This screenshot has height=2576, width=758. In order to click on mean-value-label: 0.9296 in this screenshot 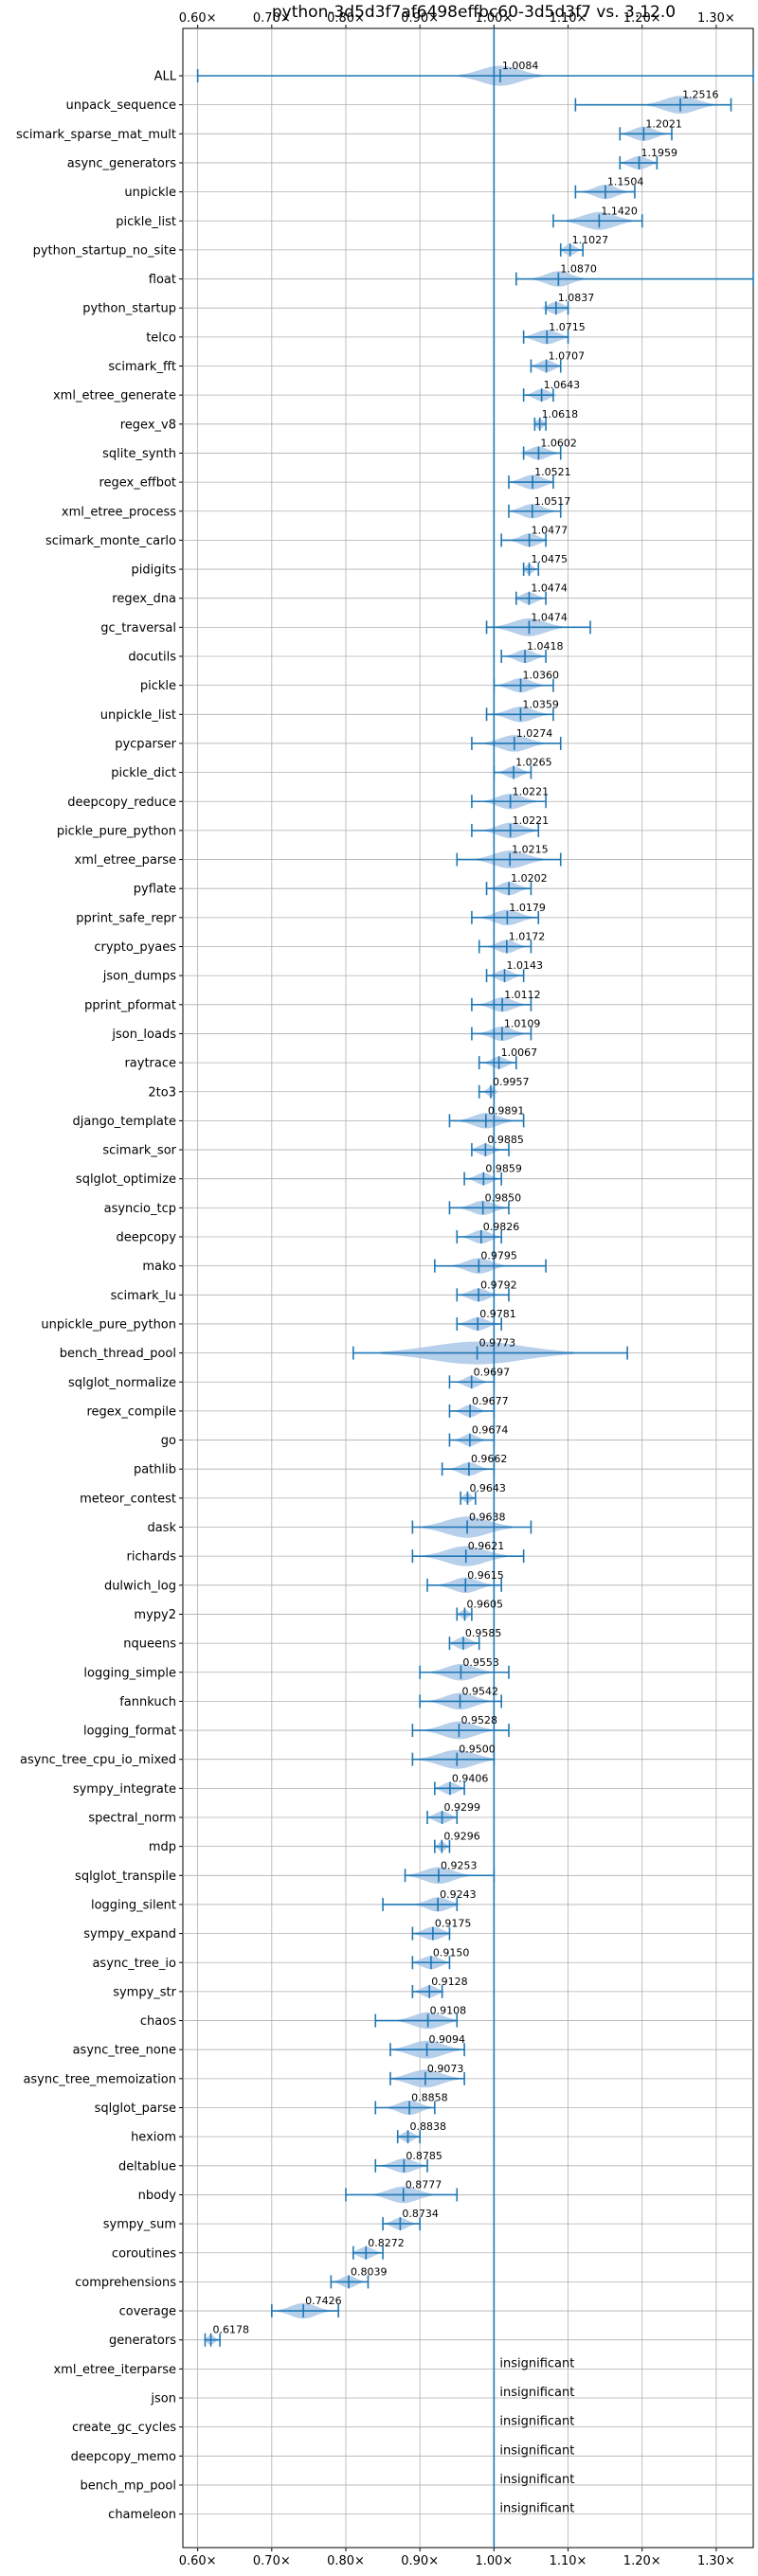, I will do `click(461, 1837)`.